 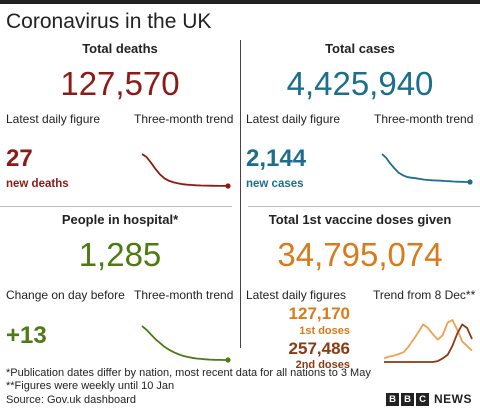 I want to click on cases-daily-value: 2,144, so click(x=276, y=158).